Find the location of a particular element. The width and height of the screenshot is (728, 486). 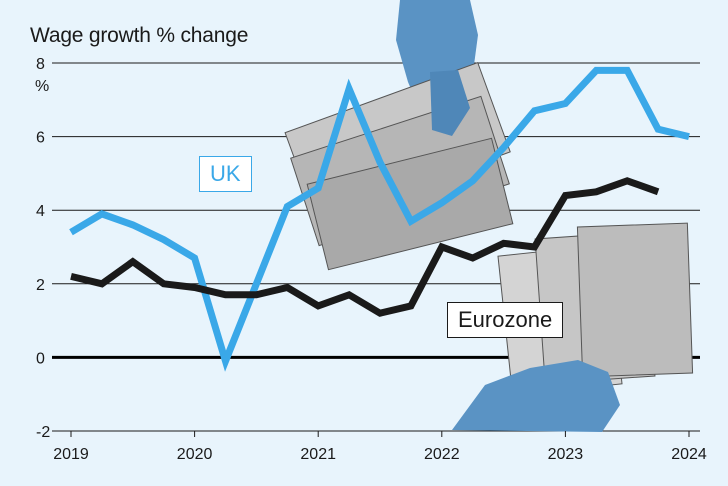

y-axis-unit-label: % is located at coordinates (42, 86).